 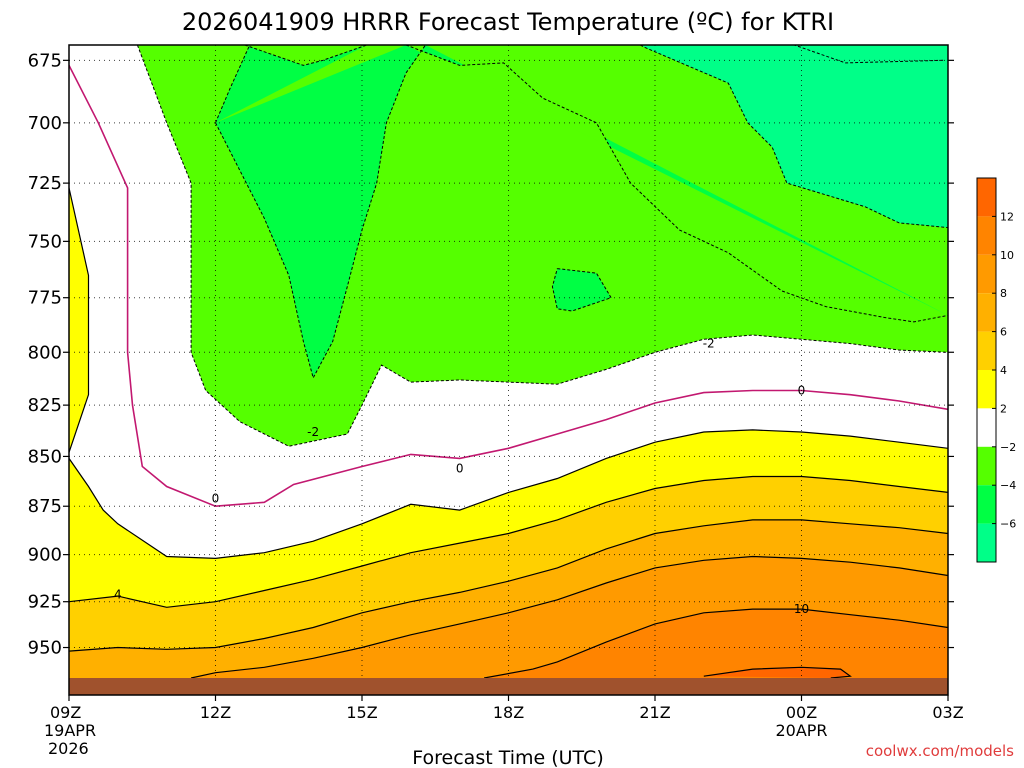 I want to click on contour-label-3: 0, so click(x=460, y=469).